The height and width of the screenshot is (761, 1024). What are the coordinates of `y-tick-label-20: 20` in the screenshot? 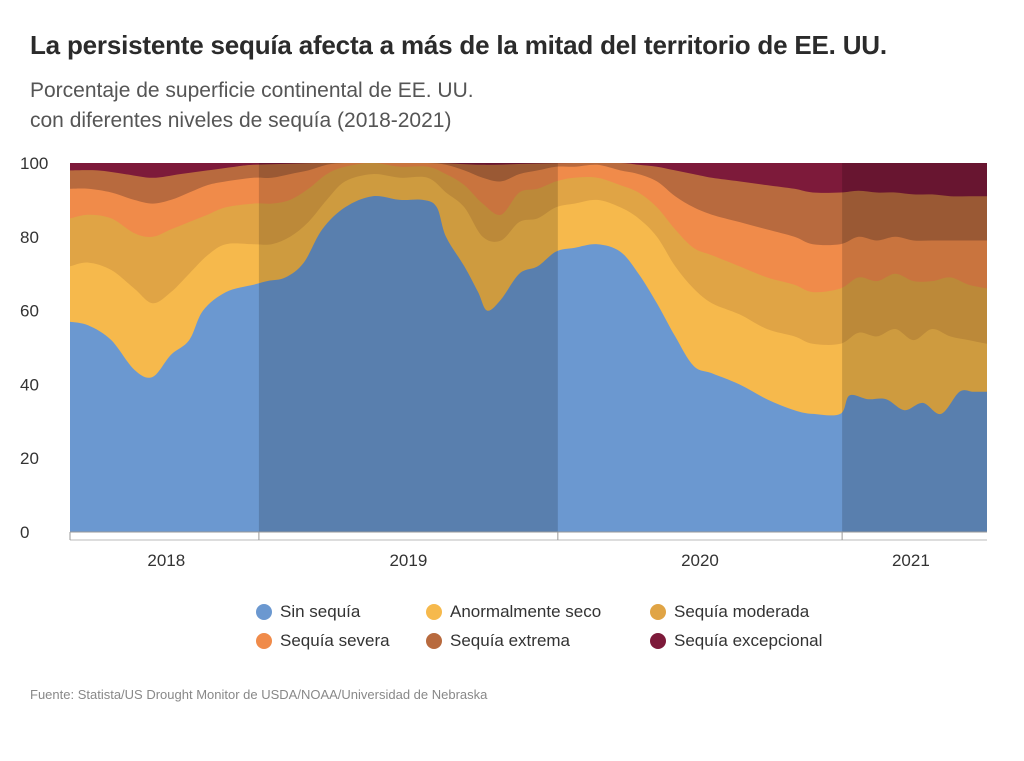 It's located at (29, 458).